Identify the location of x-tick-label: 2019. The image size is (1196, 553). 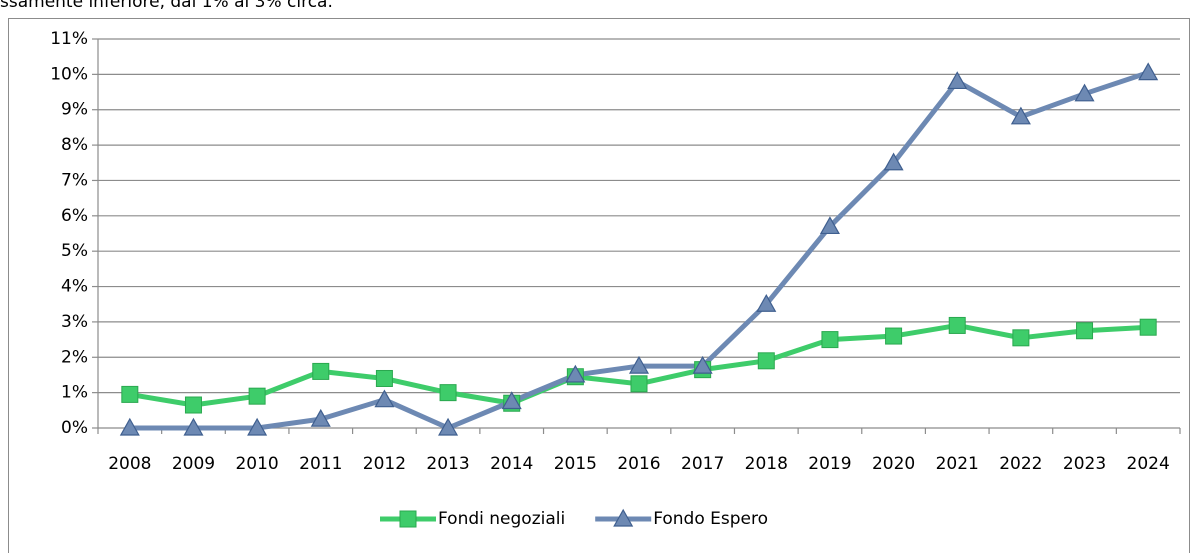
(829, 464).